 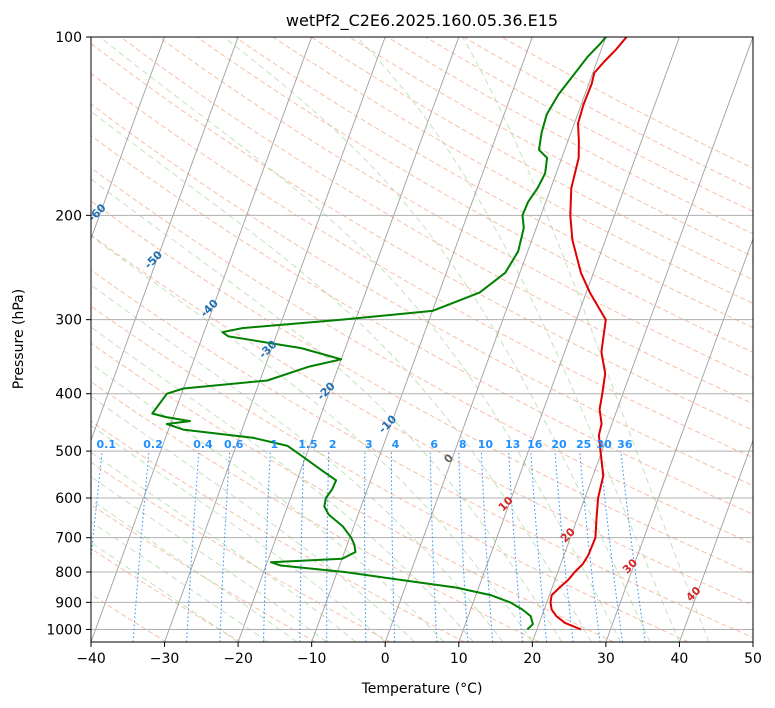 I want to click on mixing-ratio-label: 30, so click(x=604, y=444).